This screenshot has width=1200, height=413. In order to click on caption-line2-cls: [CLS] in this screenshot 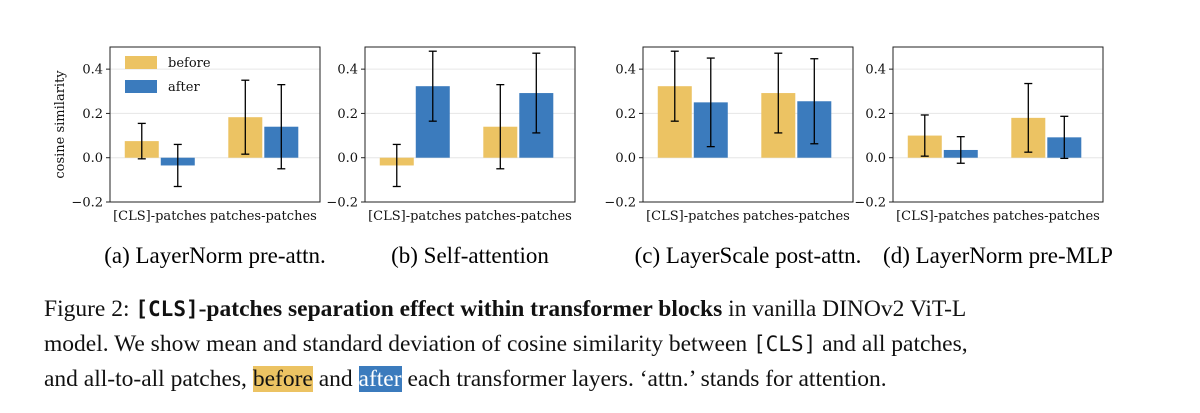, I will do `click(785, 344)`.